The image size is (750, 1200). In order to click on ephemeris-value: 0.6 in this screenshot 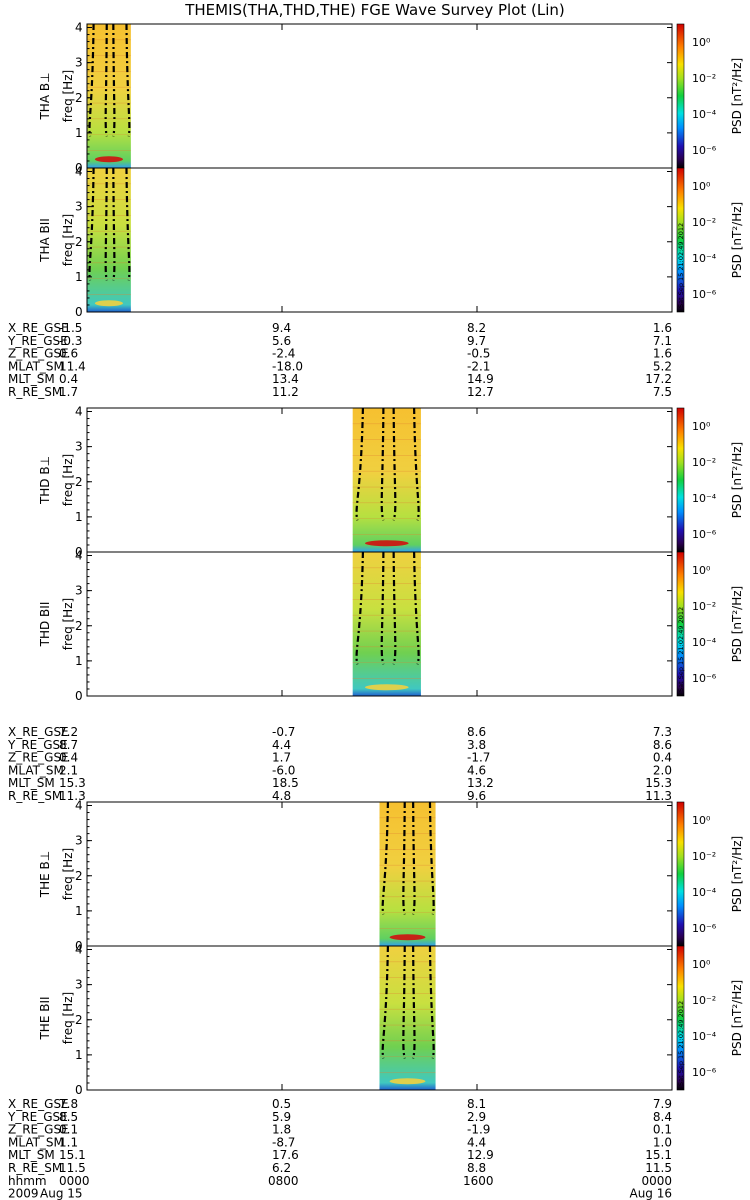, I will do `click(68, 354)`.